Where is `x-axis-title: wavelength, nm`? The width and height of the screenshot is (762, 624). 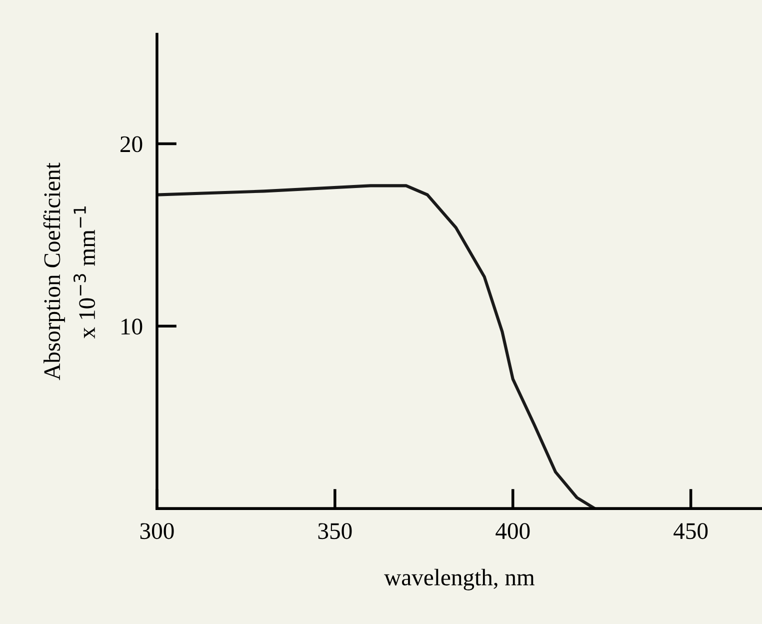 x-axis-title: wavelength, nm is located at coordinates (459, 579).